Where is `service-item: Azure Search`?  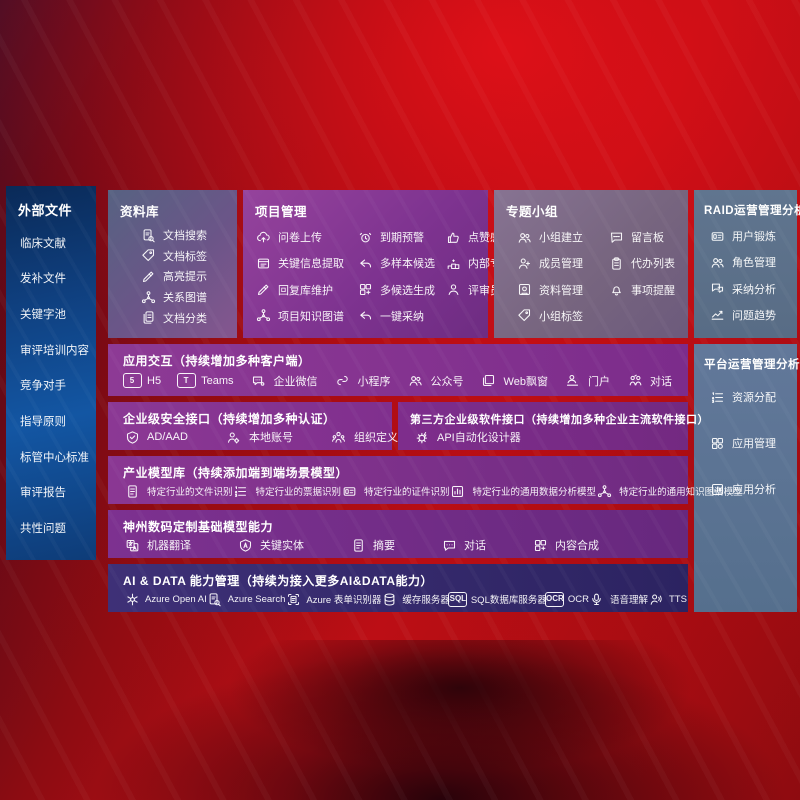 service-item: Azure Search is located at coordinates (246, 599).